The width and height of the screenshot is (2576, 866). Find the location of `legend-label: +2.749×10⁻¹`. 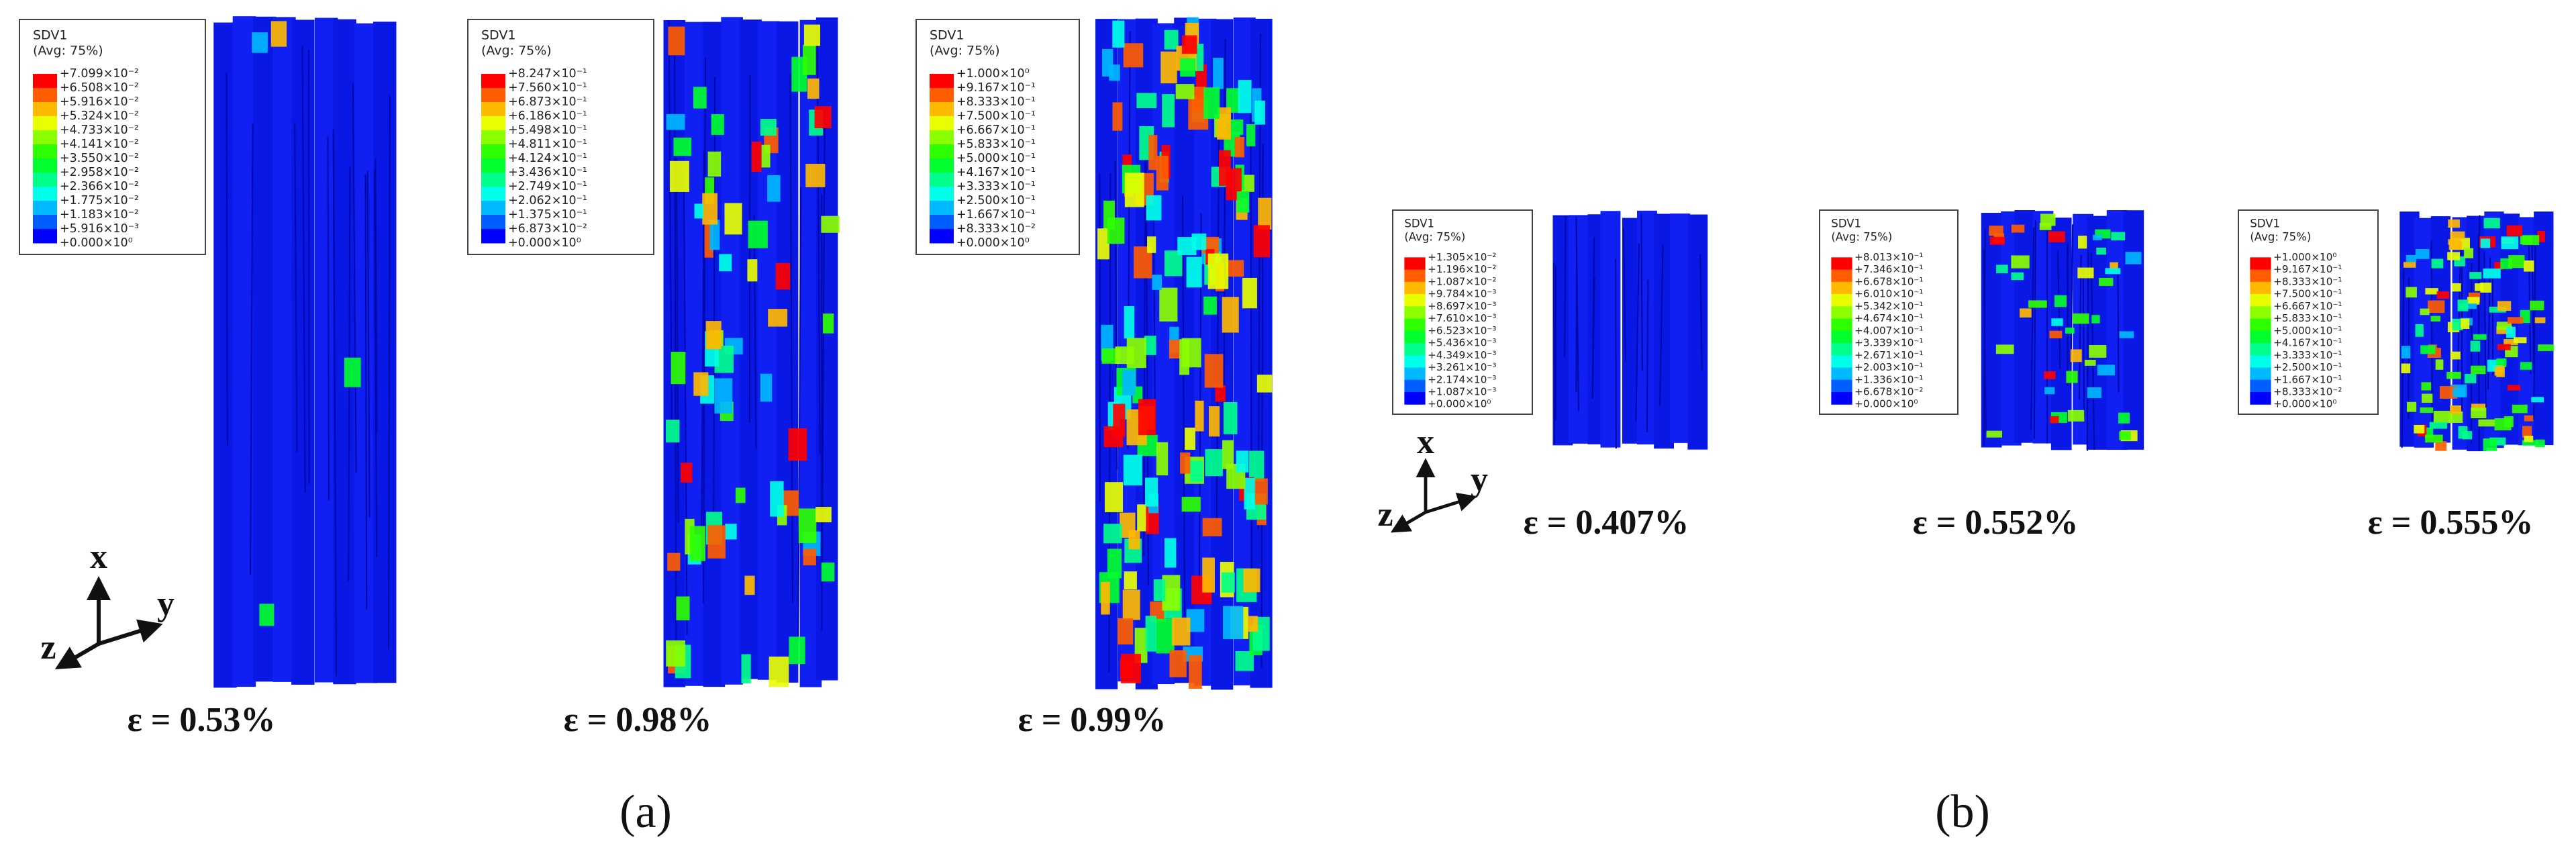

legend-label: +2.749×10⁻¹ is located at coordinates (547, 186).